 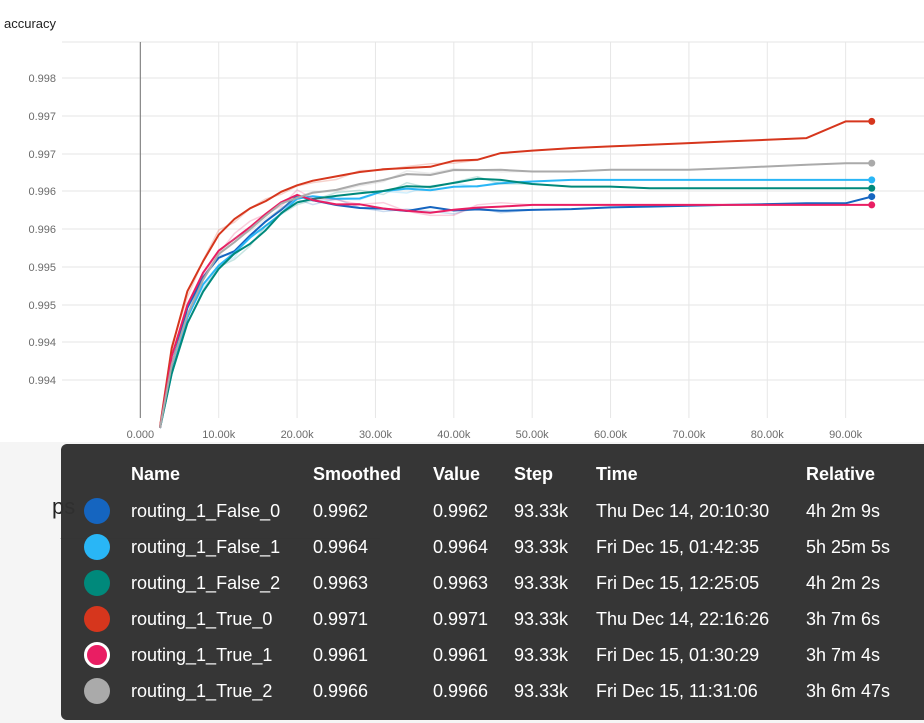 I want to click on row-name: routing_1_True_0, so click(x=202, y=619).